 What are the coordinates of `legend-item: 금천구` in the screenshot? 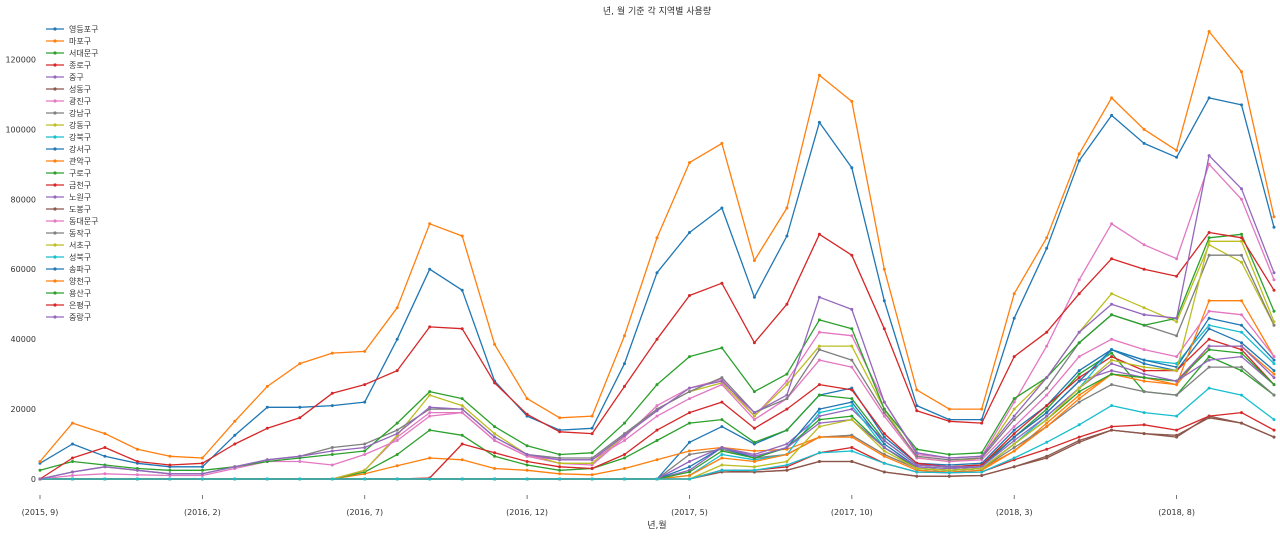 It's located at (68, 185).